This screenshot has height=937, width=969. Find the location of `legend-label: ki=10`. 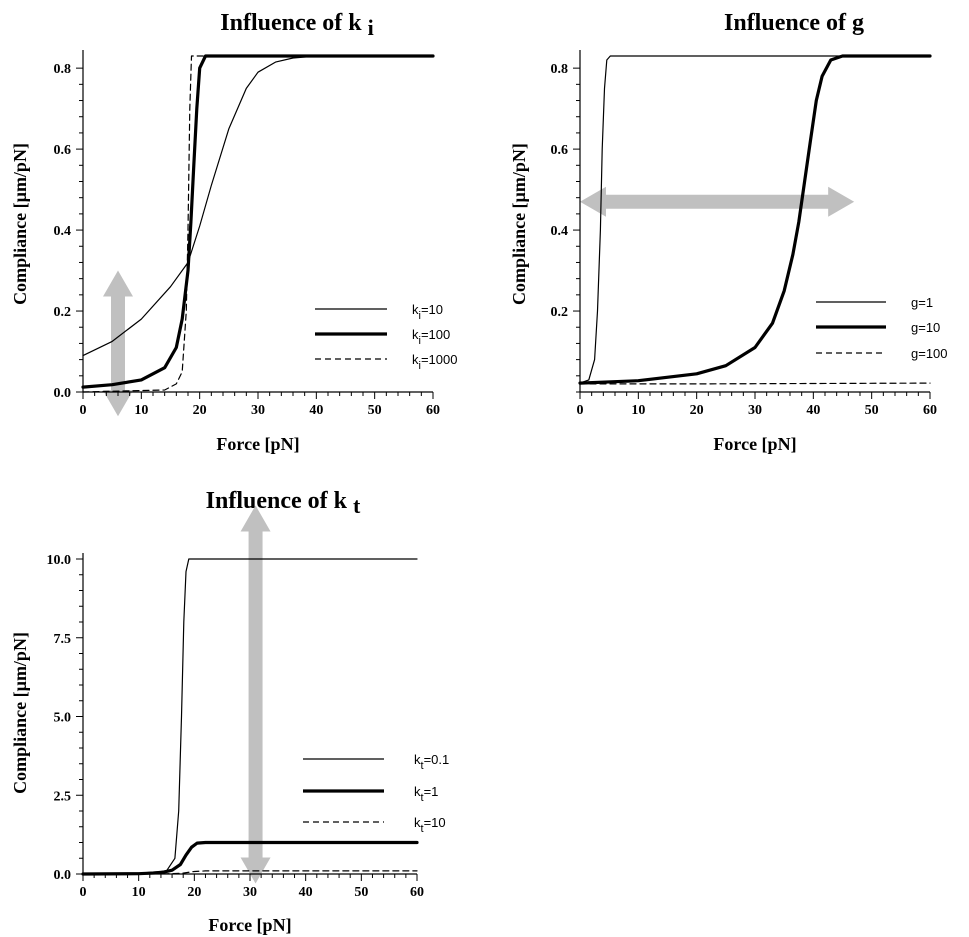

legend-label: ki=10 is located at coordinates (427, 312).